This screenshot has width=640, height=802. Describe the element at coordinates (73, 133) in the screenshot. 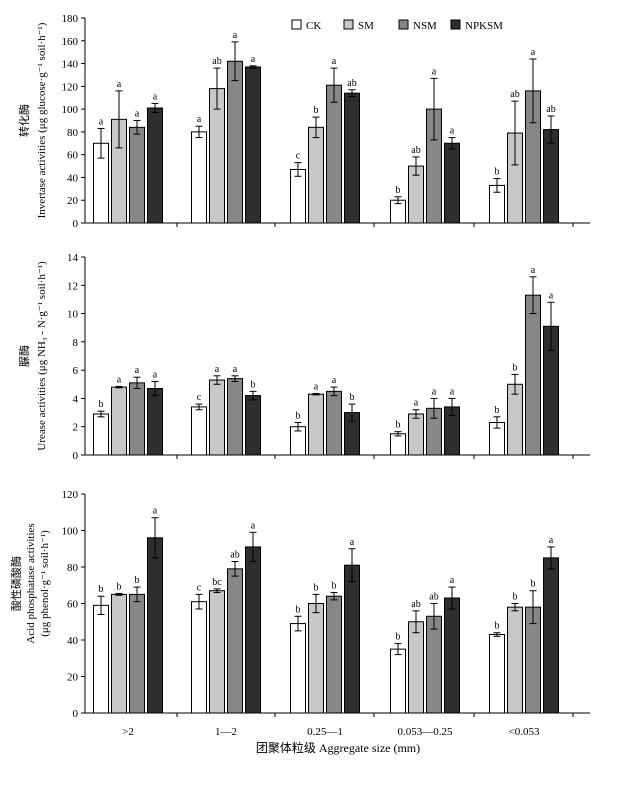

I see `y-tick-label: 80` at that location.